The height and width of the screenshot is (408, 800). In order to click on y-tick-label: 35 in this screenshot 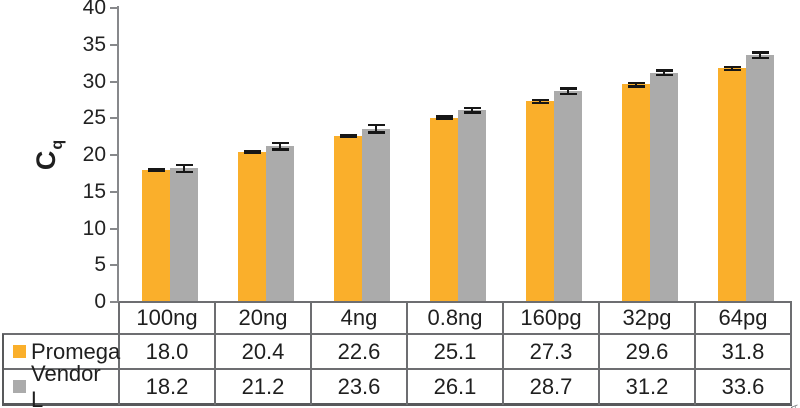, I will do `click(94, 44)`.